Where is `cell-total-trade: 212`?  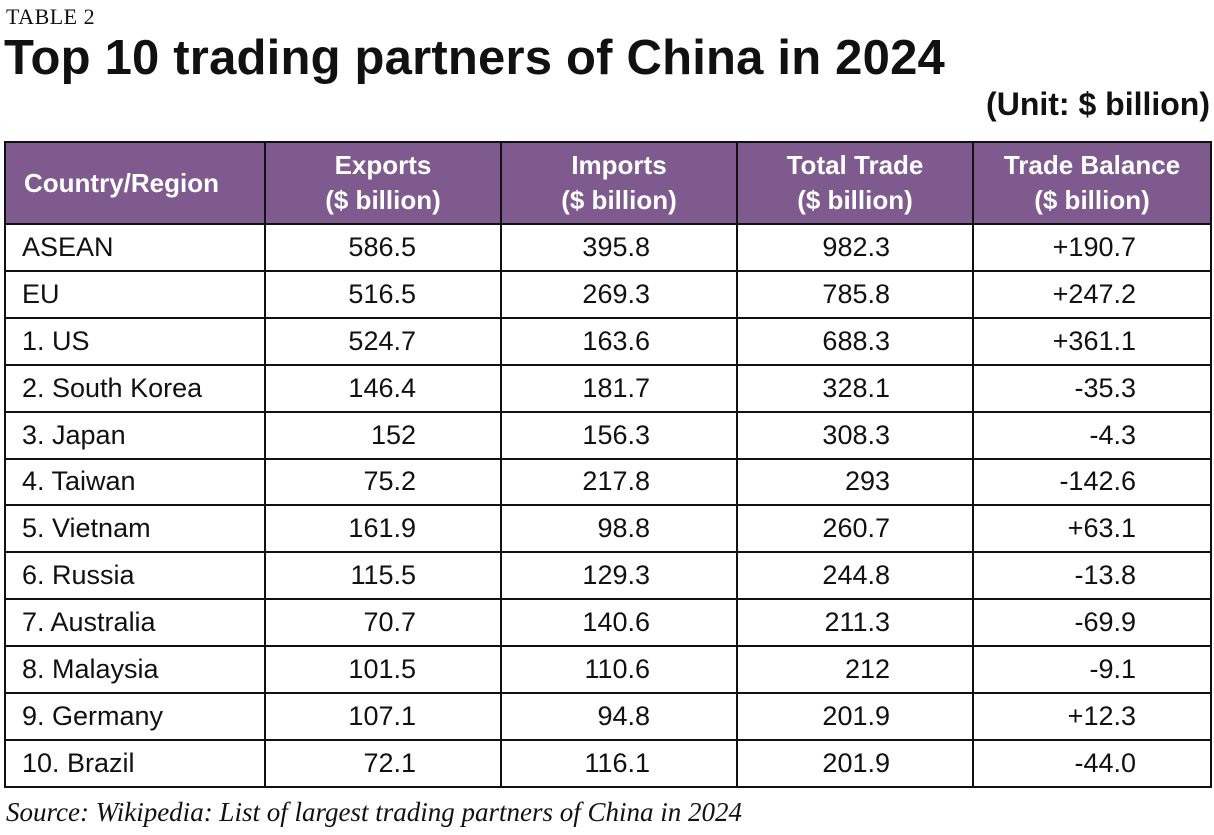
cell-total-trade: 212 is located at coordinates (855, 670).